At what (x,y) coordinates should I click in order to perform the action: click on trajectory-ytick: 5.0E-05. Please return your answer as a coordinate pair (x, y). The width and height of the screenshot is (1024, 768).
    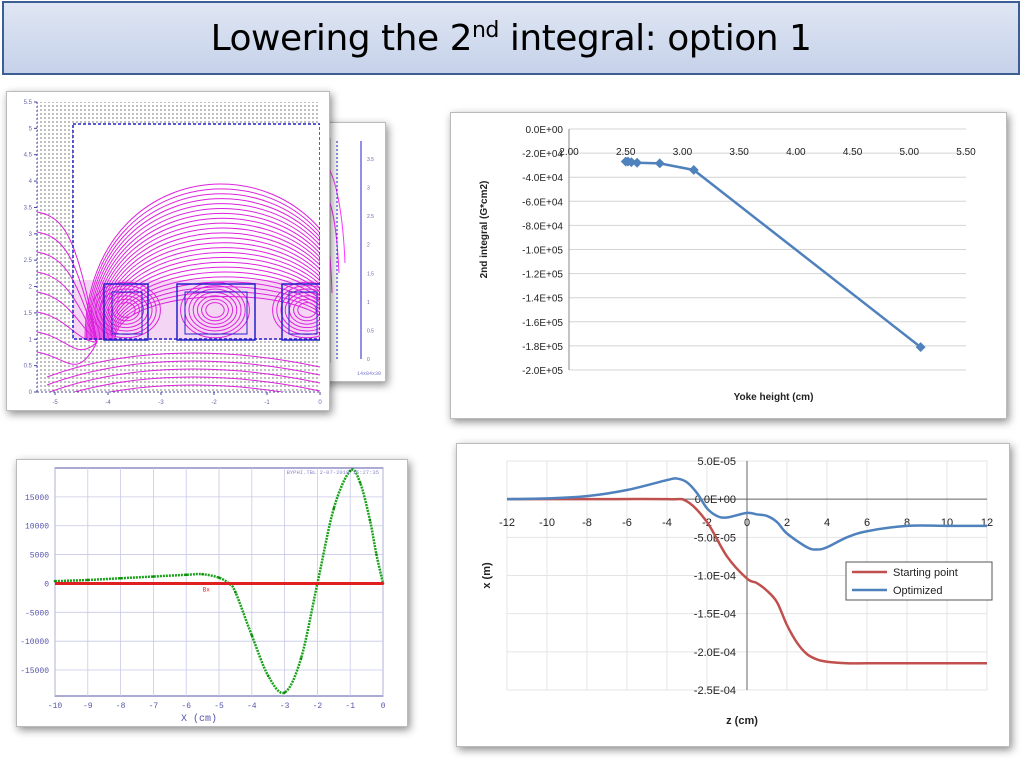
    Looking at the image, I should click on (716, 462).